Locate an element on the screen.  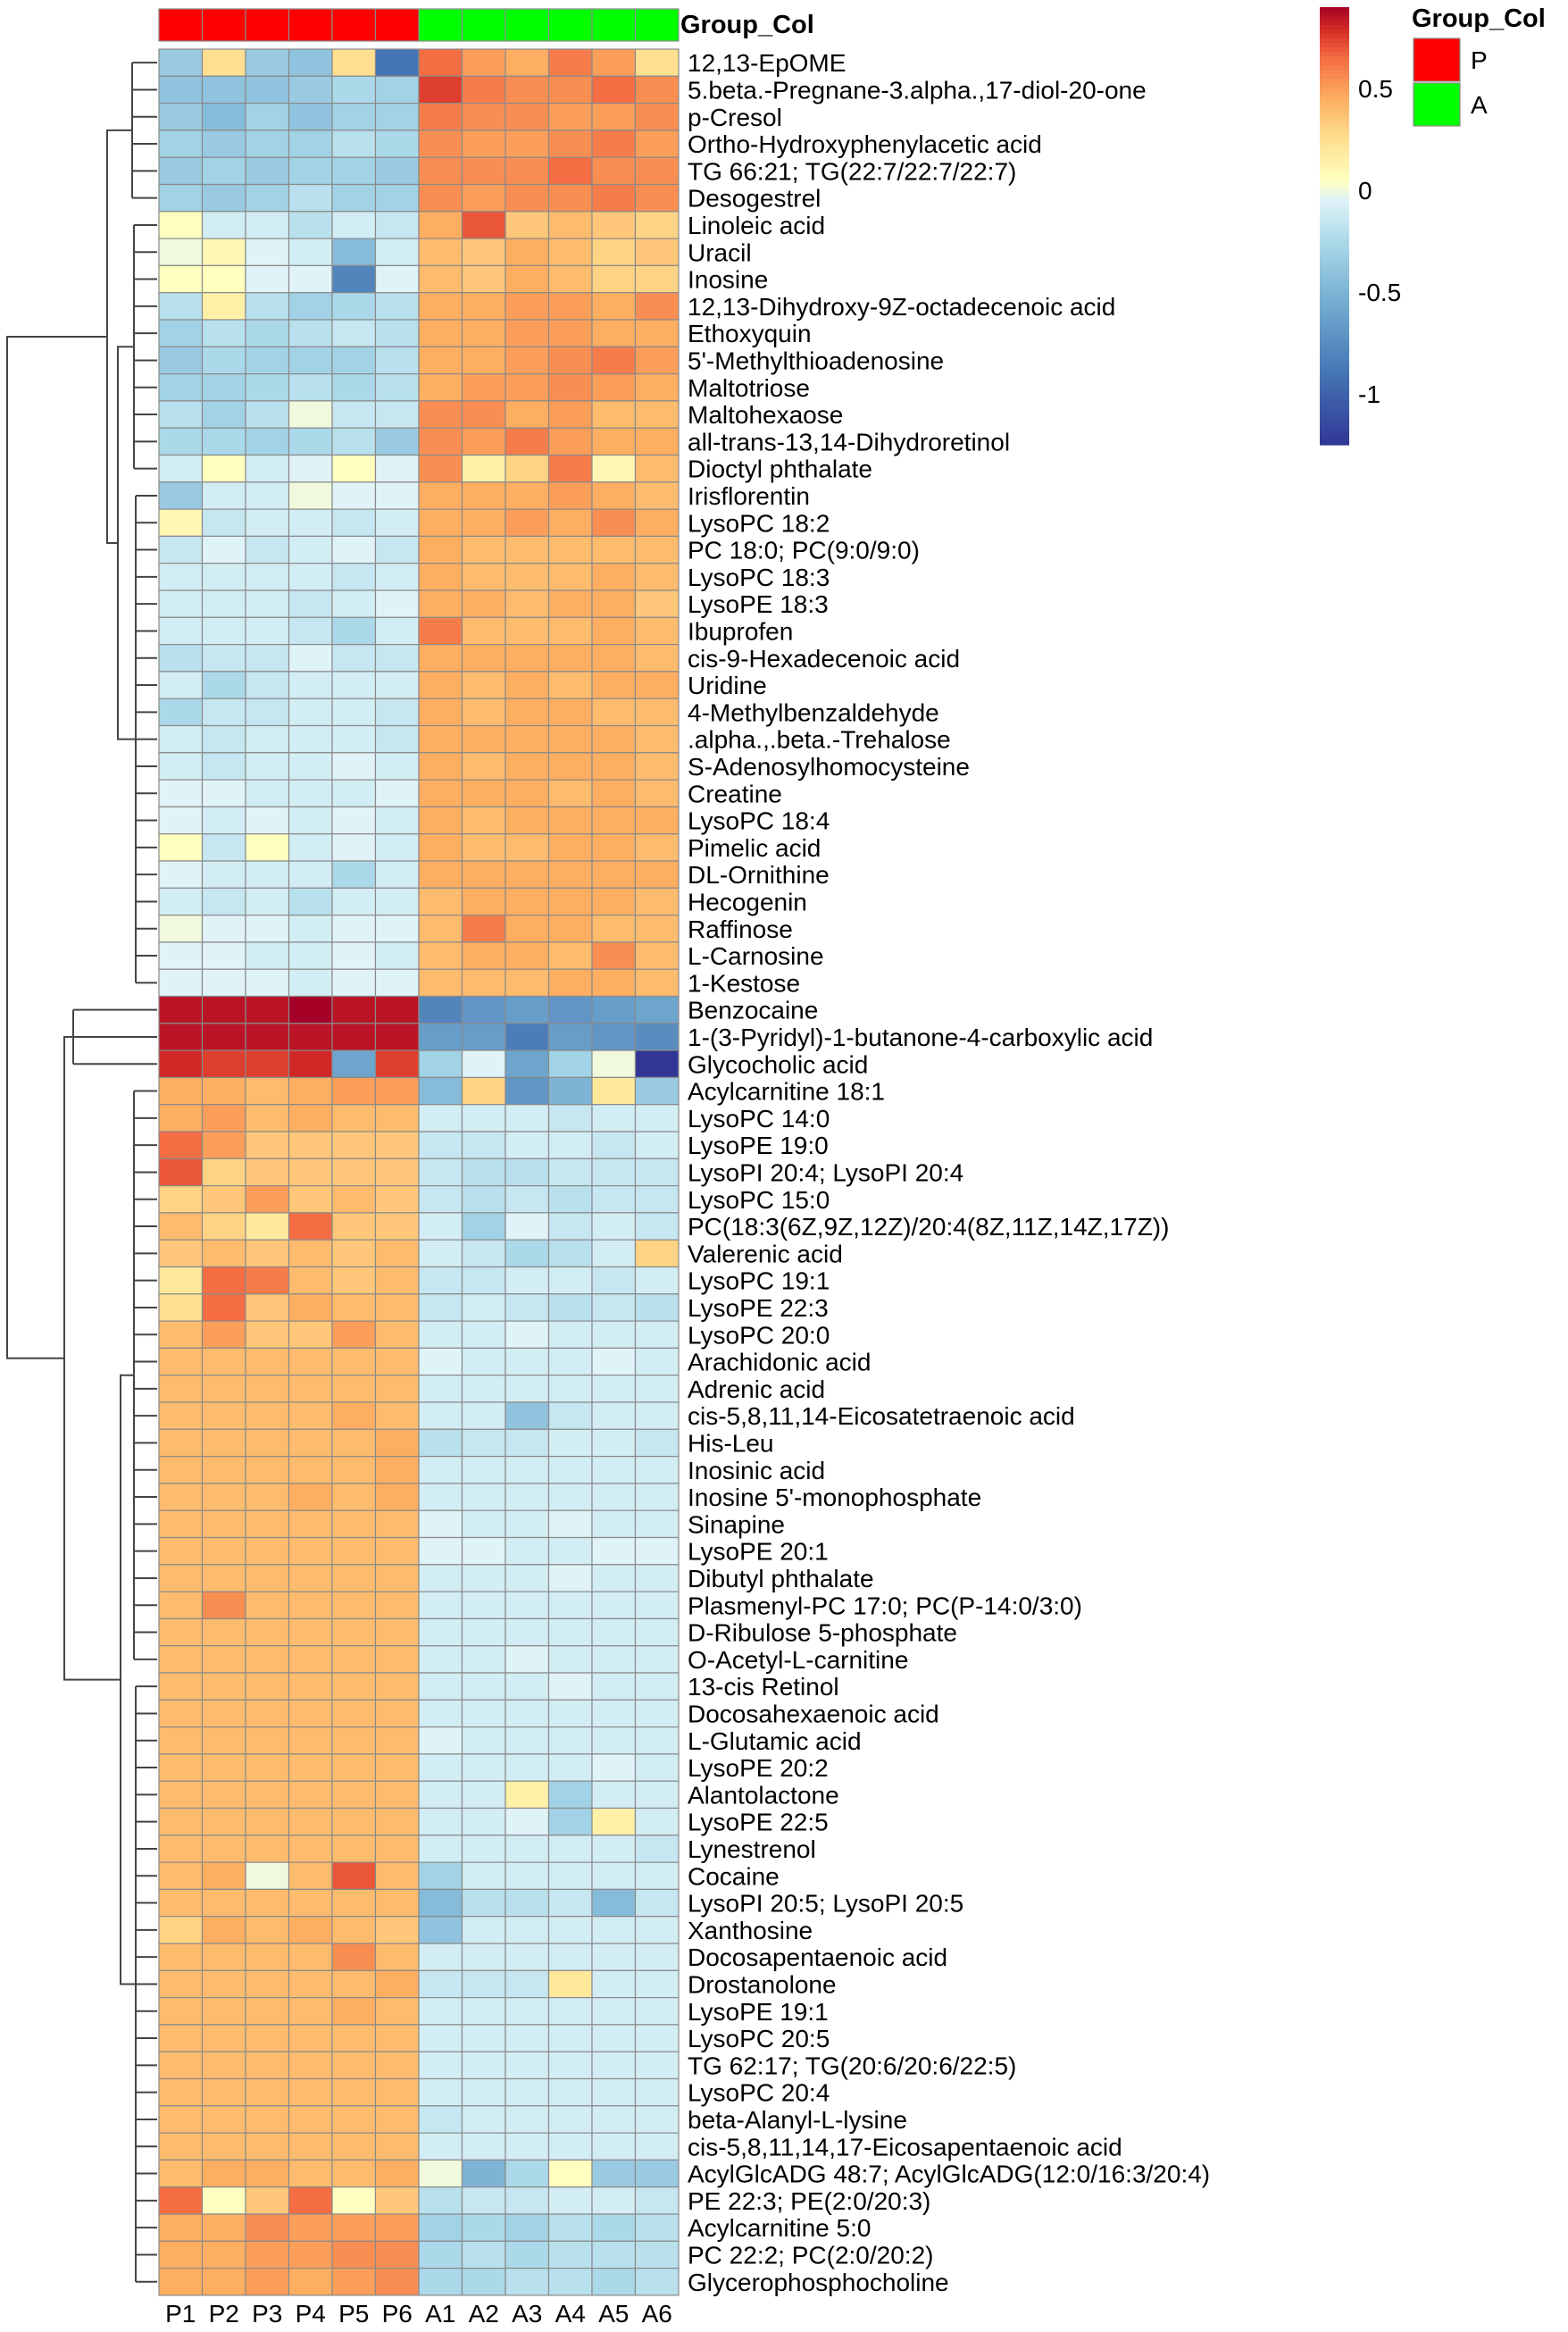
group-legend: Group_Col PA is located at coordinates (1479, 65).